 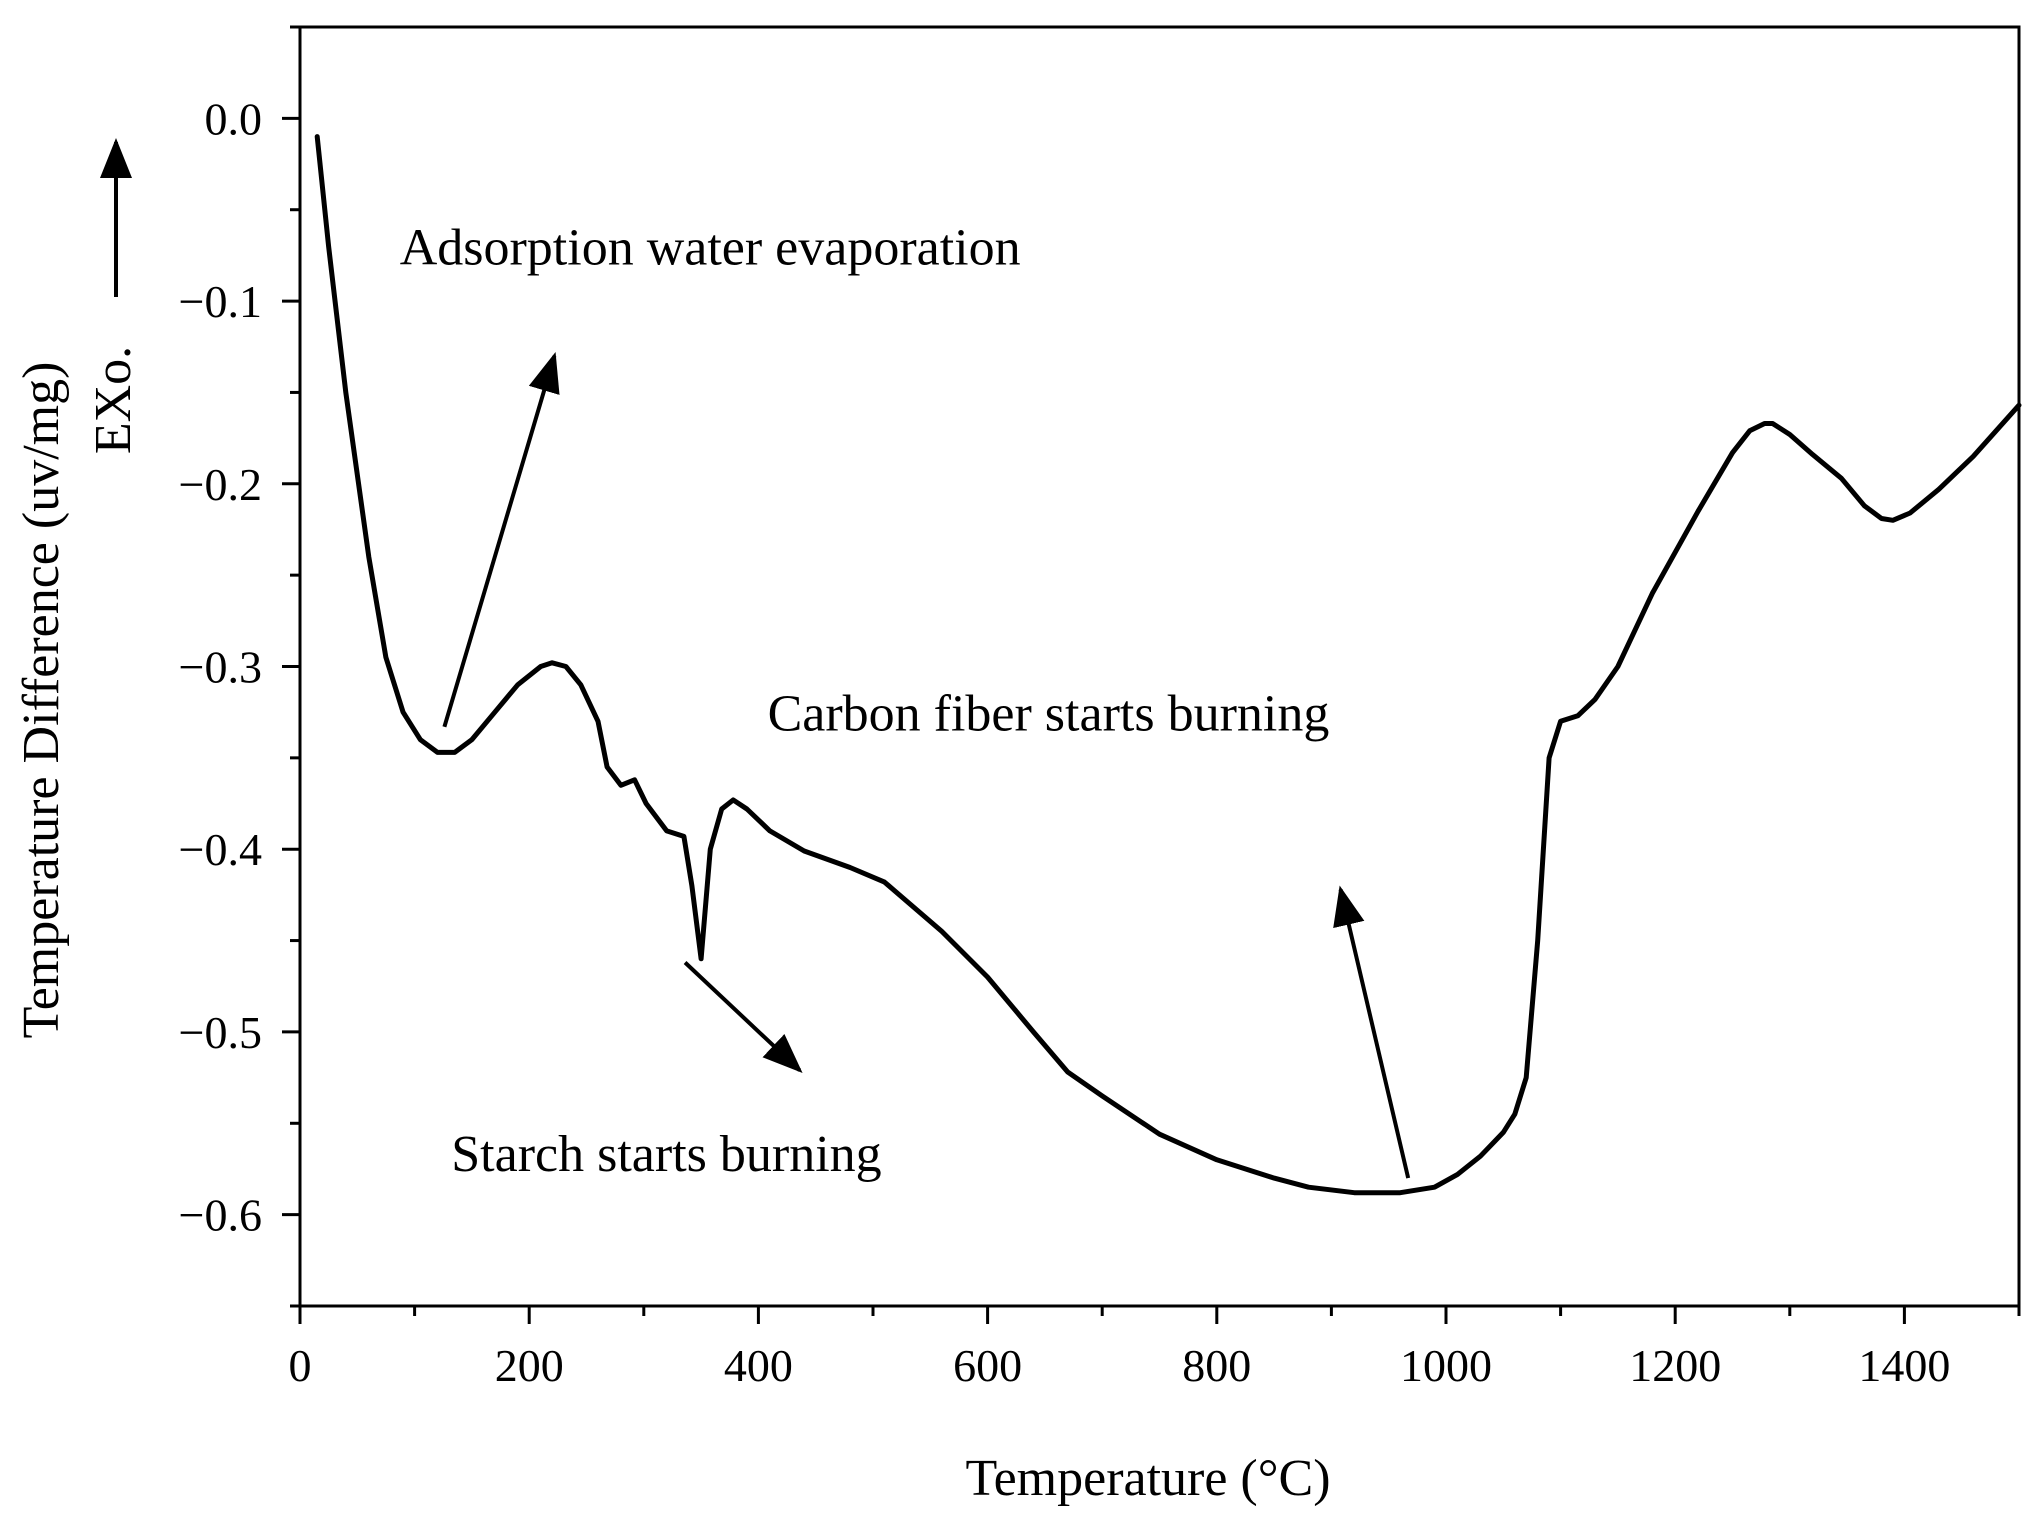 I want to click on x-tick-label: 200, so click(x=529, y=1365).